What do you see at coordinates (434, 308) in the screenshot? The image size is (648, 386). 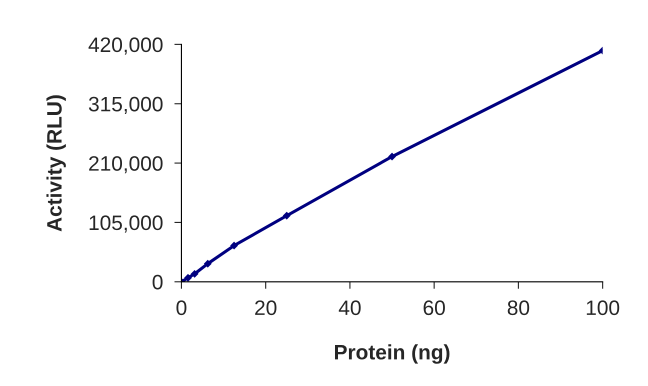 I see `x-tick-label: 60` at bounding box center [434, 308].